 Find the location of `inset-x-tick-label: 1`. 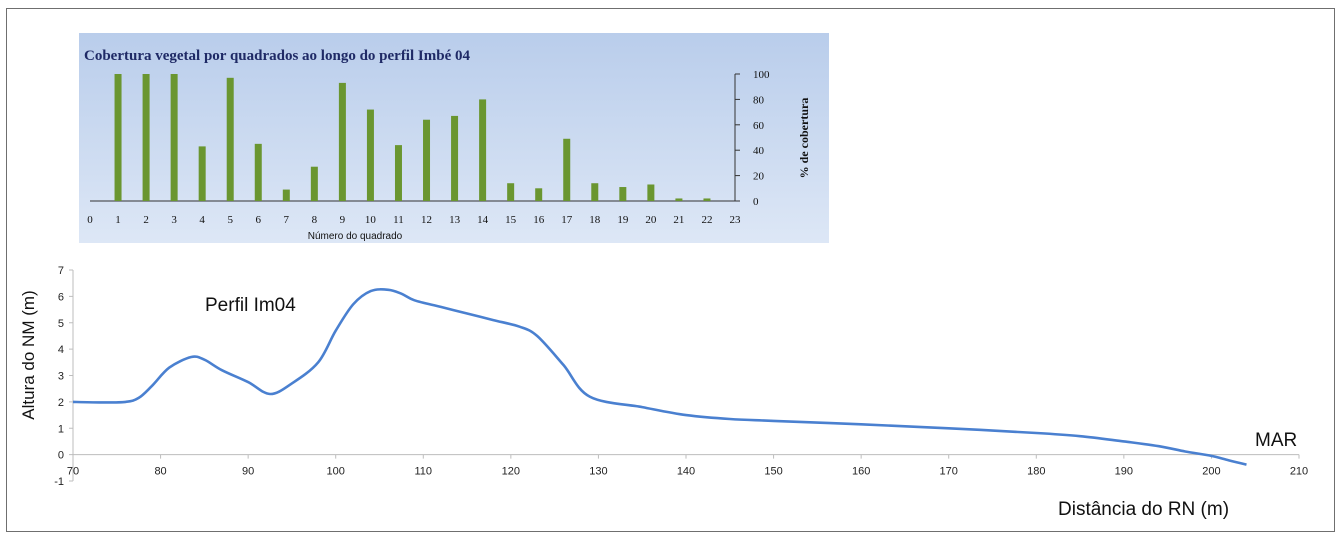

inset-x-tick-label: 1 is located at coordinates (118, 220).